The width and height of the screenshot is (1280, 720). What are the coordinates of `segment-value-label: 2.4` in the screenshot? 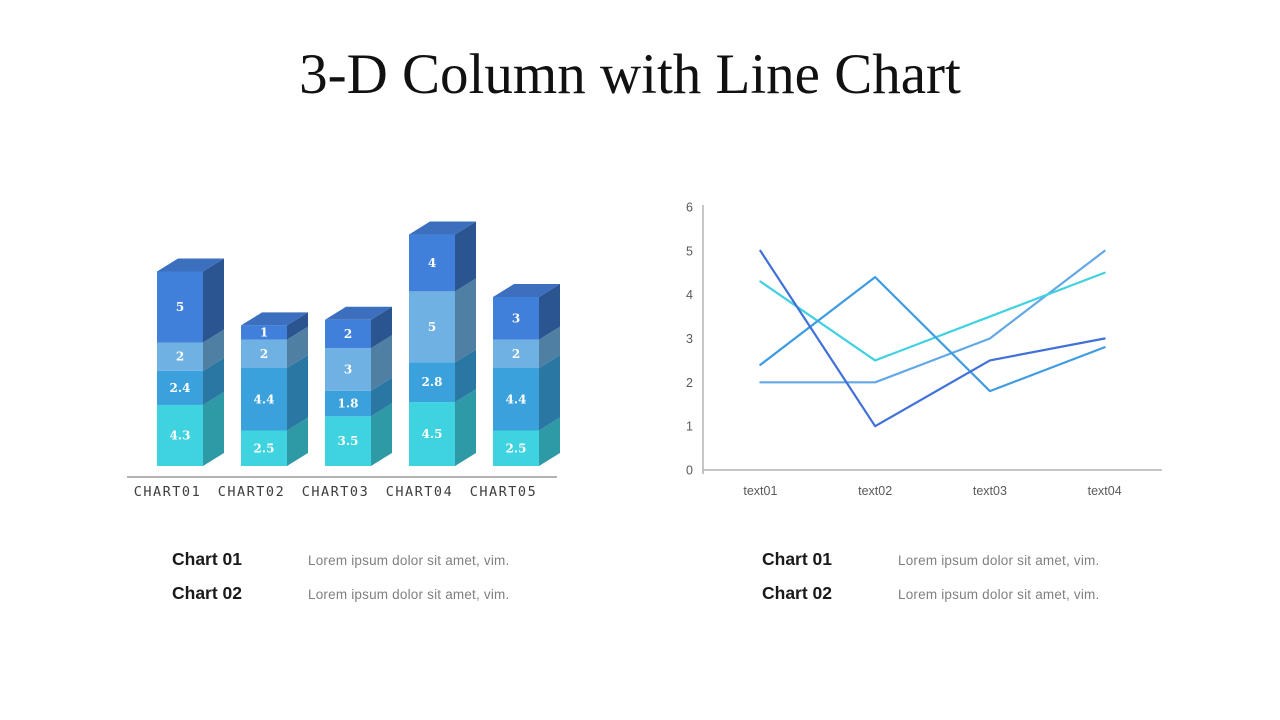 It's located at (180, 388).